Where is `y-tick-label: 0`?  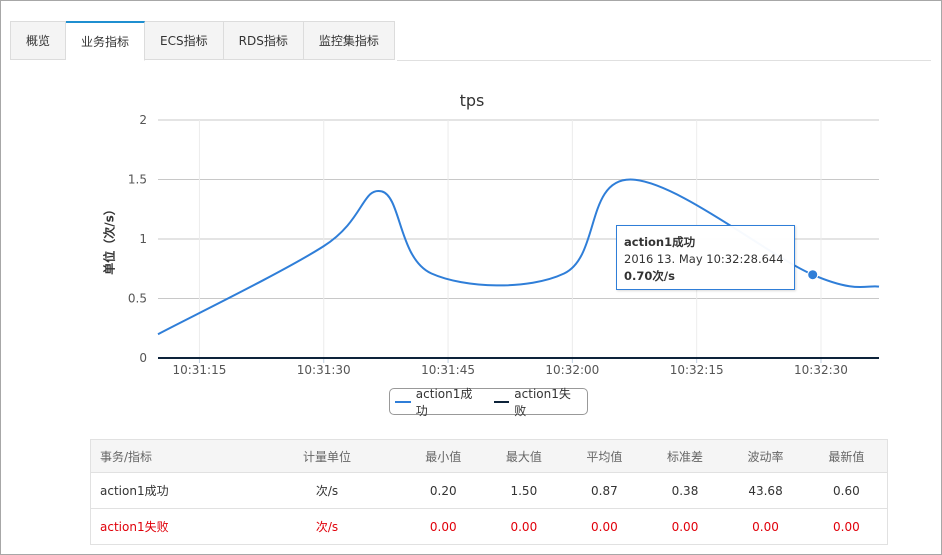
y-tick-label: 0 is located at coordinates (143, 358).